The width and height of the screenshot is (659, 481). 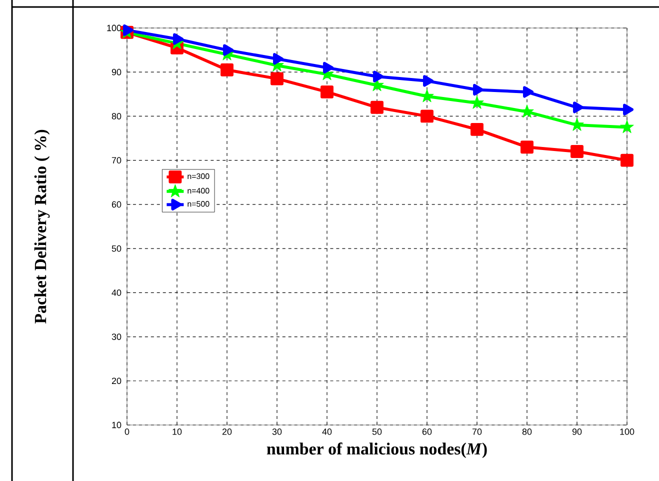 I want to click on x-tick-label: 20, so click(x=227, y=431).